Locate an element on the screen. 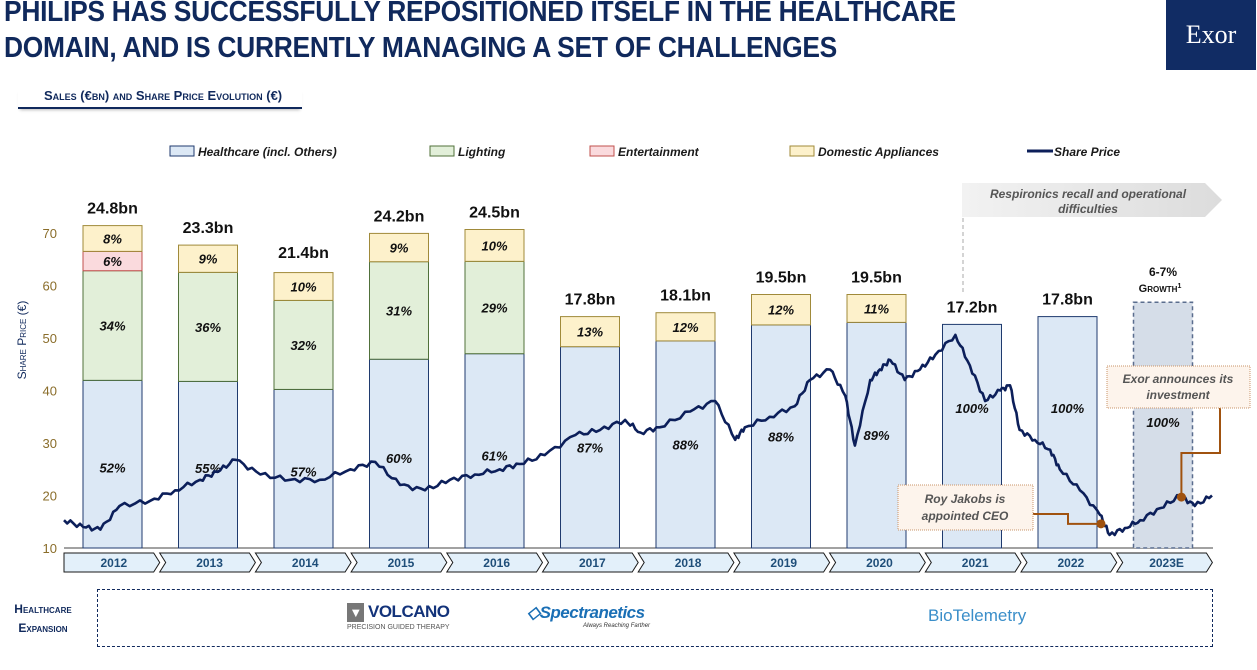 The height and width of the screenshot is (670, 1257). year-label: 2018 is located at coordinates (688, 563).